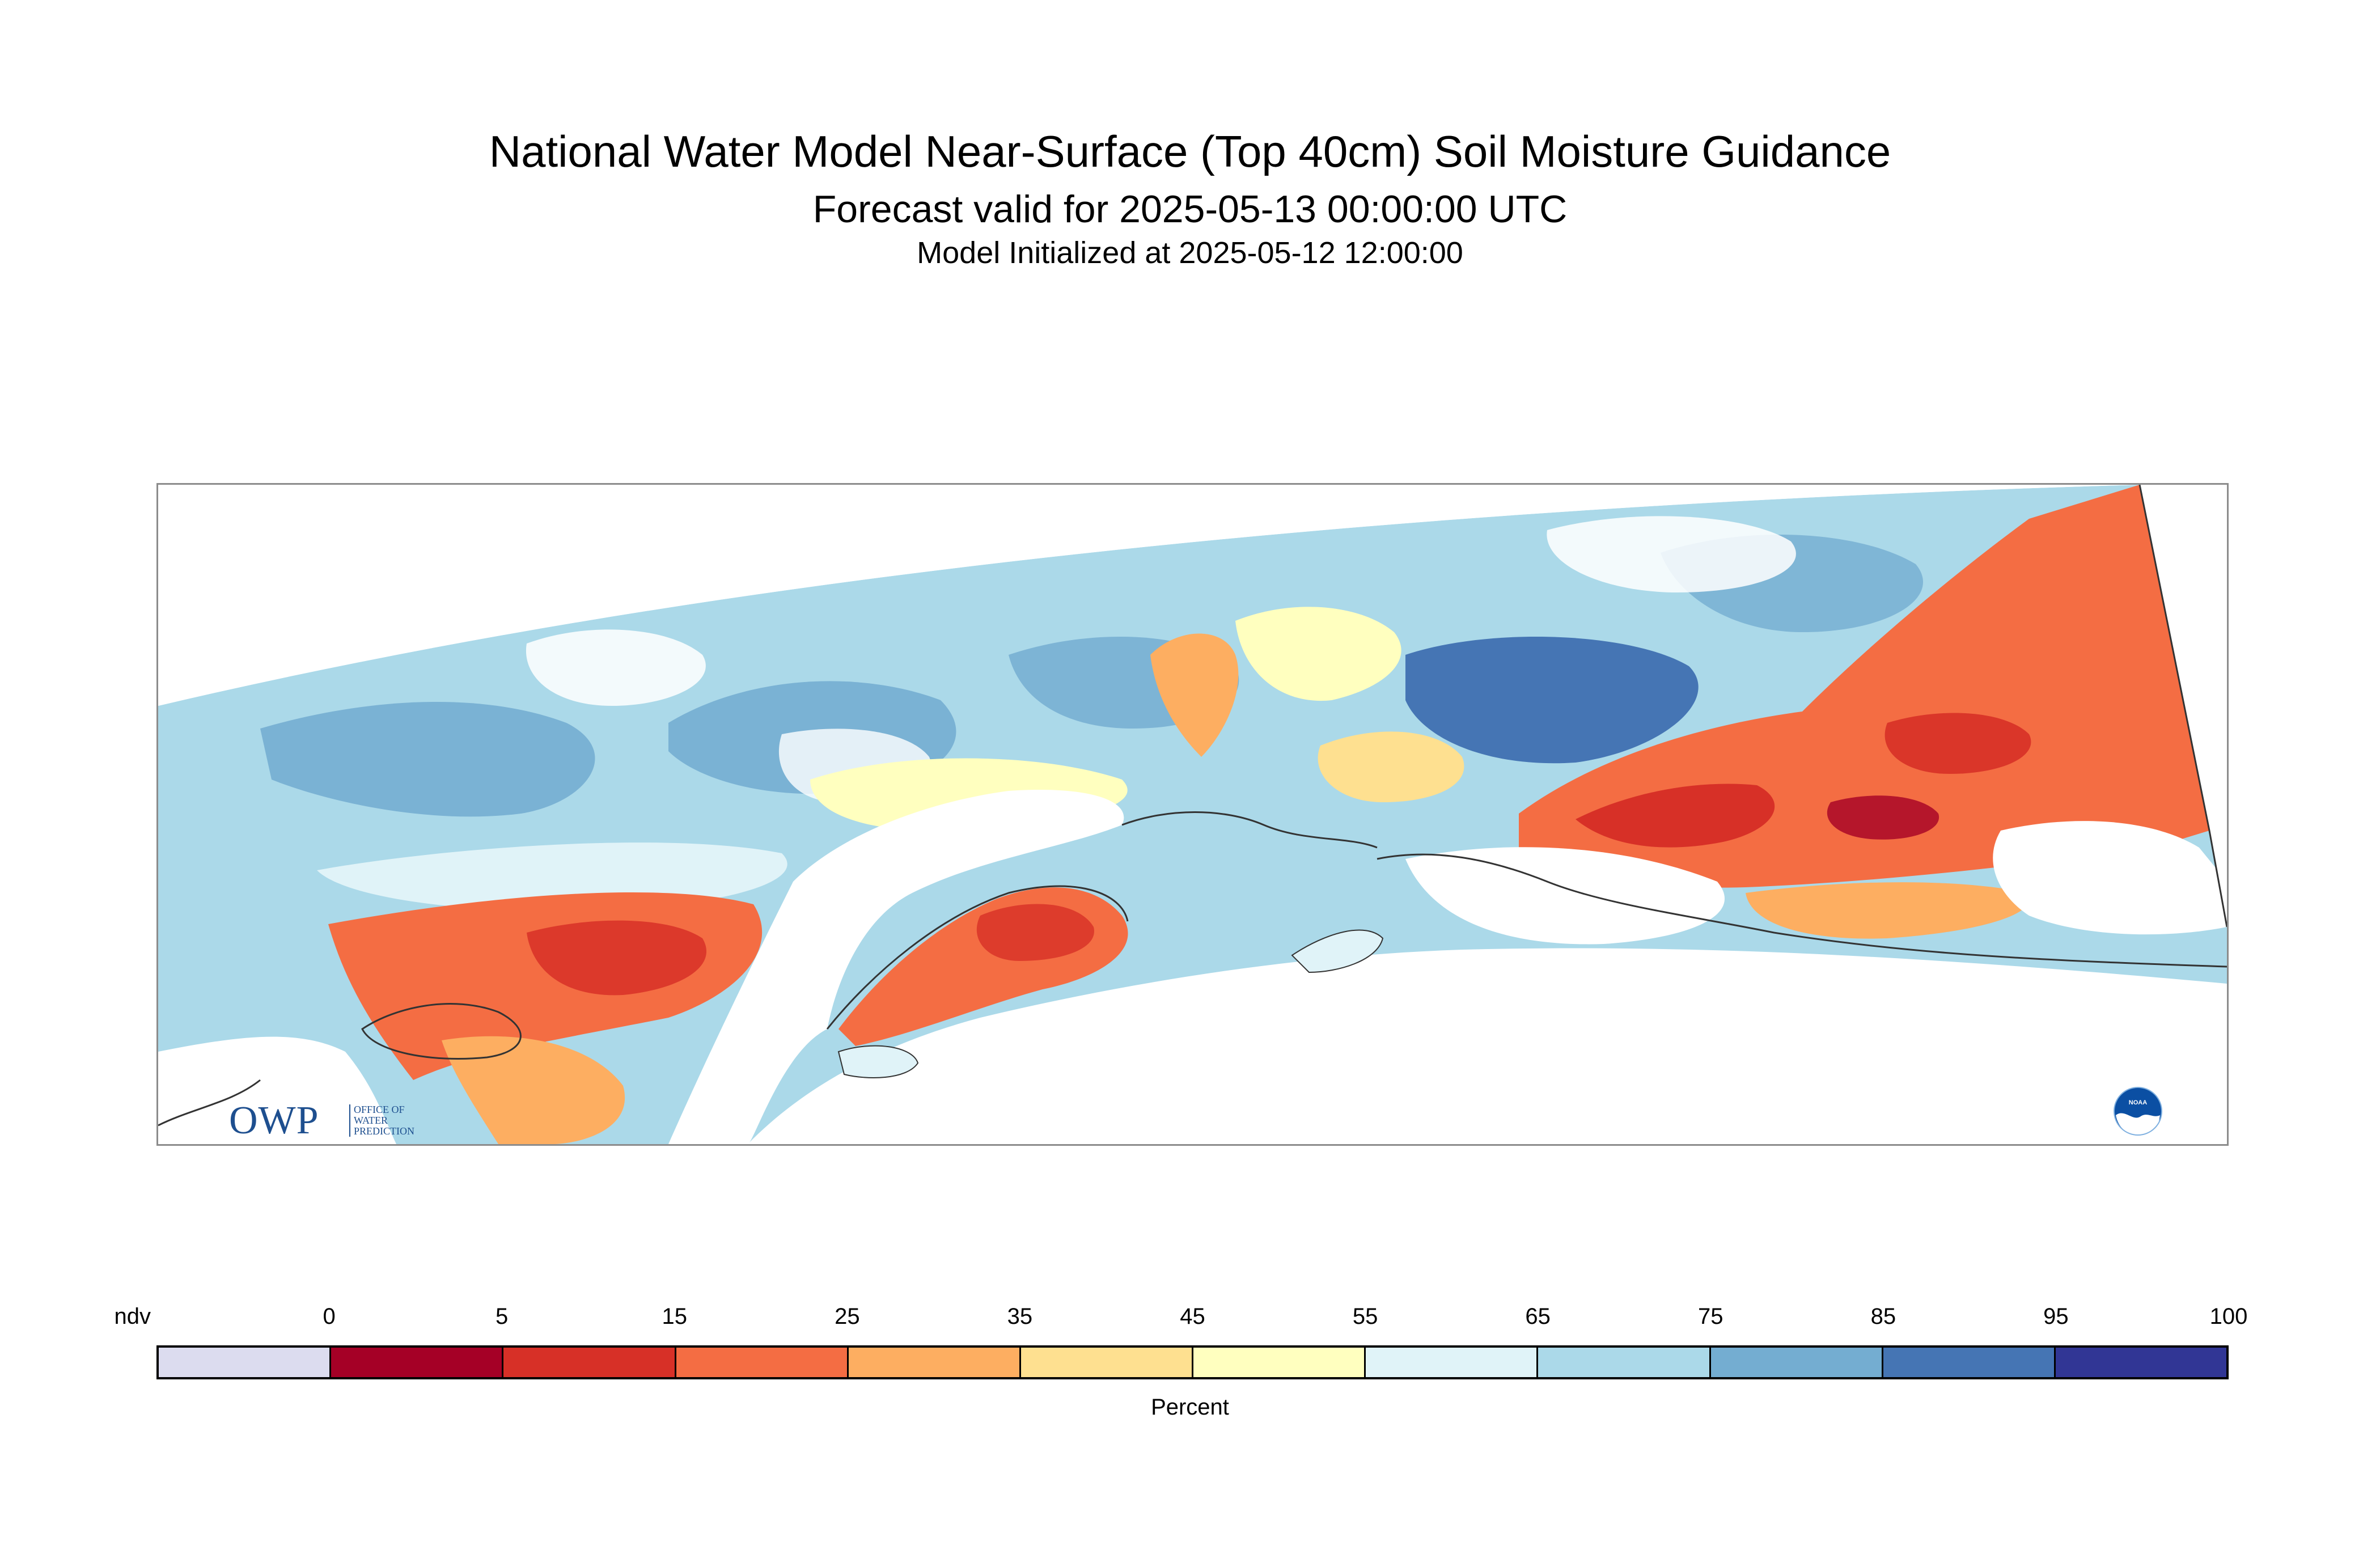 This screenshot has width=2380, height=1554. What do you see at coordinates (1190, 253) in the screenshot?
I see `model-initialized-line: Model Initialized at 2025-05-12 12:00:00` at bounding box center [1190, 253].